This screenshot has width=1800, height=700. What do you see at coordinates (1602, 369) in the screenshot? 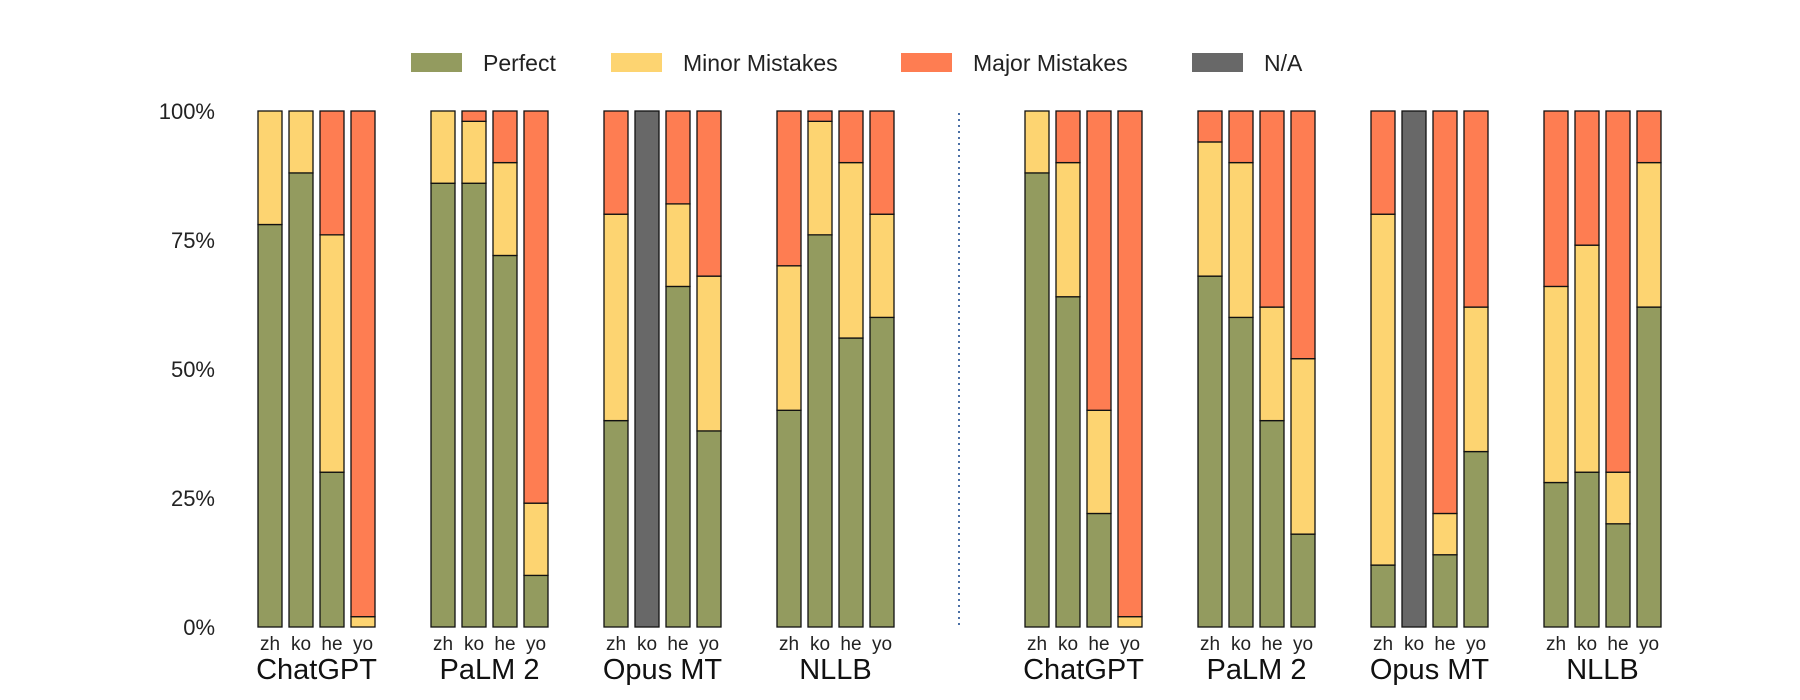
I see `bar-group-nllb` at bounding box center [1602, 369].